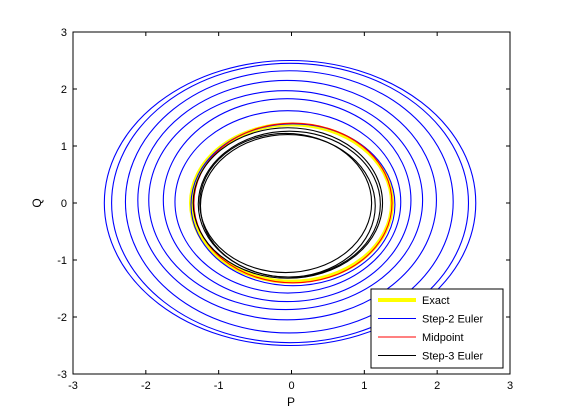 The image size is (561, 420). I want to click on legend-label-0: Exact, so click(436, 301).